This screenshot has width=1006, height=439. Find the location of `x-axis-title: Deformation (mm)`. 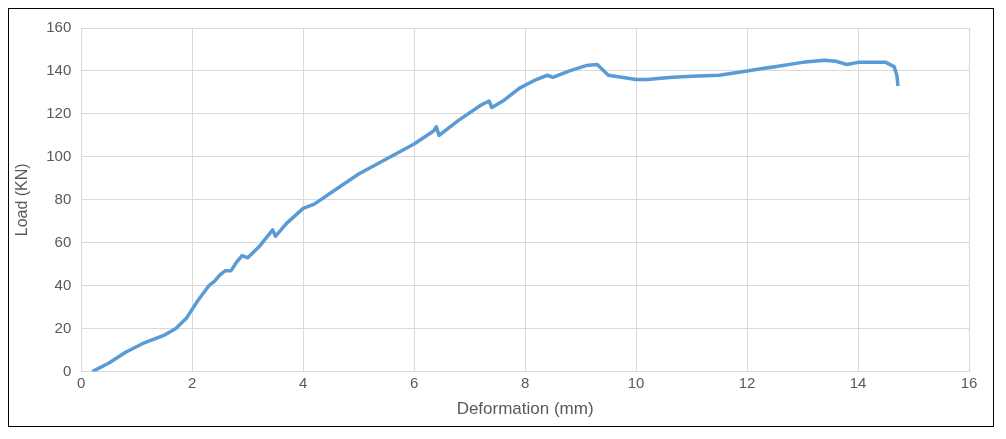

x-axis-title: Deformation (mm) is located at coordinates (525, 409).